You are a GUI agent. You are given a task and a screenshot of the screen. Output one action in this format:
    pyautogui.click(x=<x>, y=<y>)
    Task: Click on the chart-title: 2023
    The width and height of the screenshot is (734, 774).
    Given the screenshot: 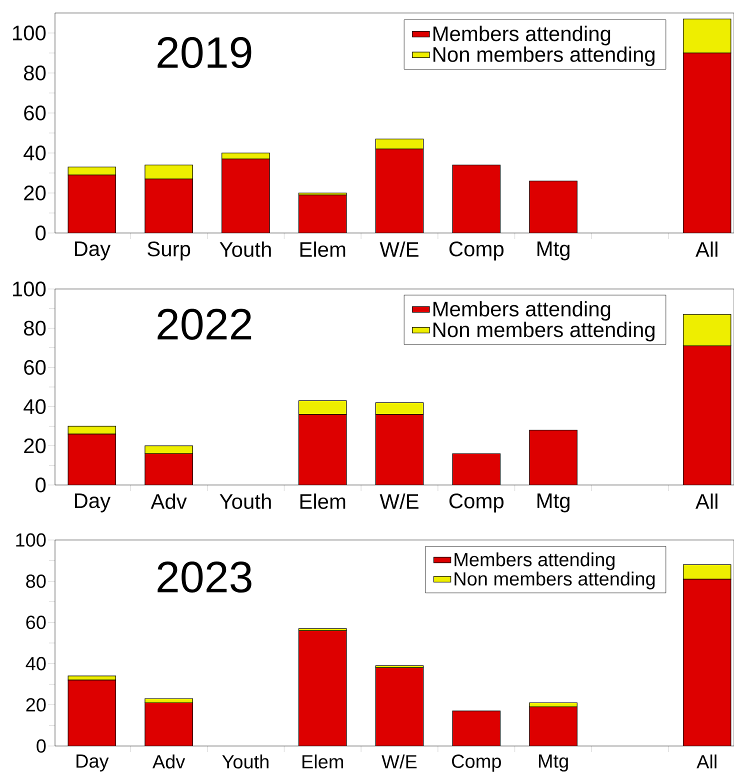 What is the action you would take?
    pyautogui.click(x=205, y=577)
    